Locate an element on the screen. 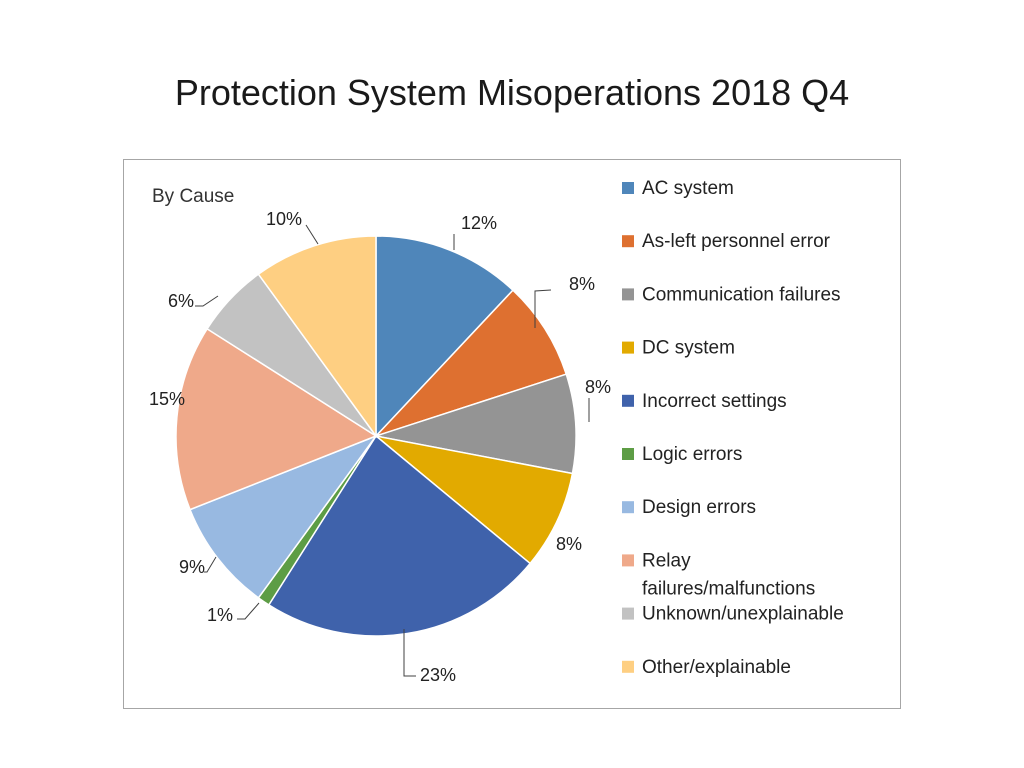  legend-label-line: Logic errors is located at coordinates (692, 454).